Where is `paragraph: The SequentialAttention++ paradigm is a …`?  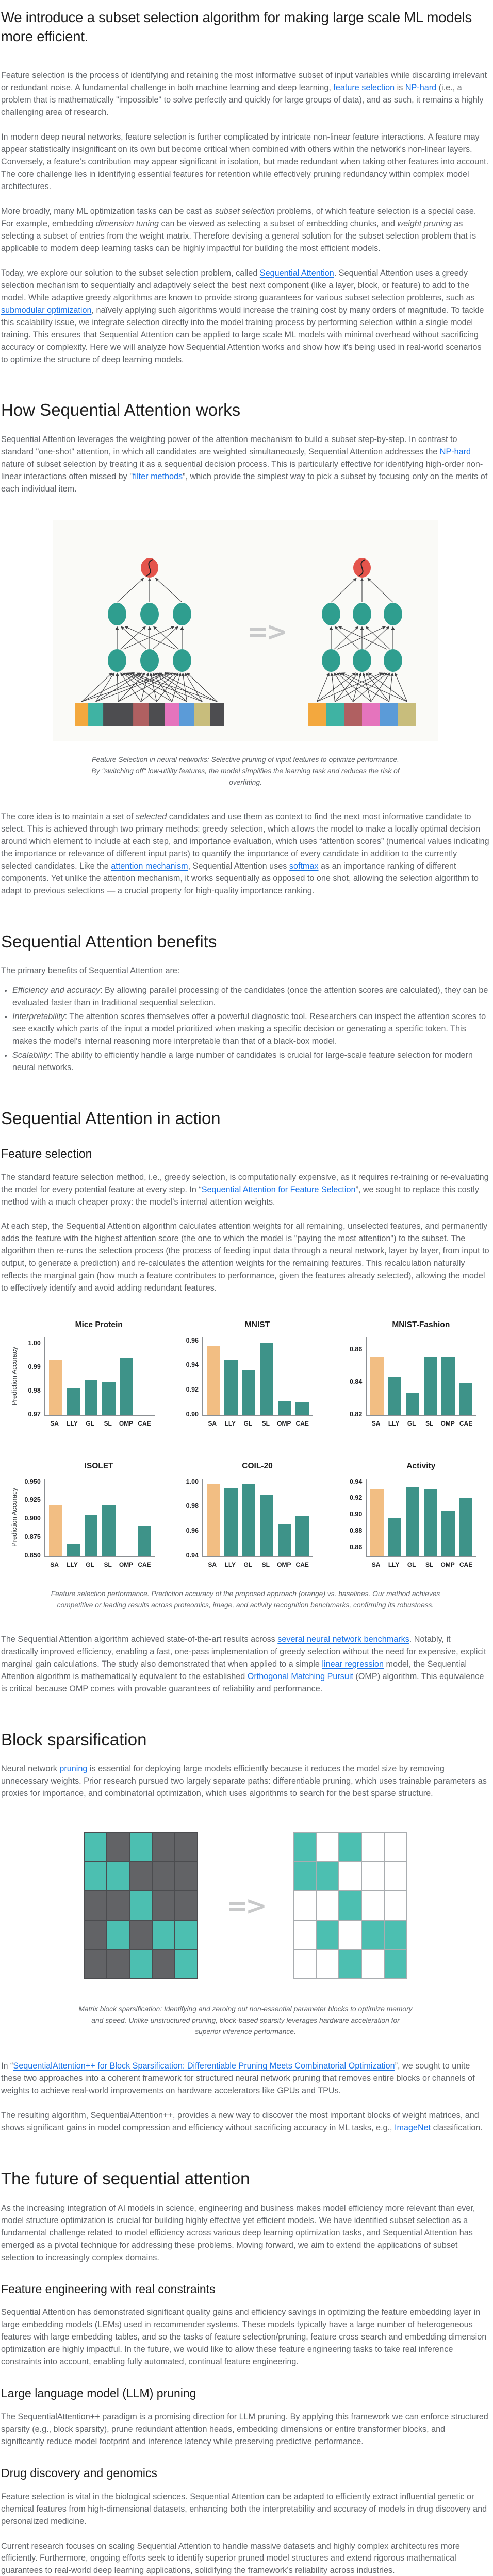
paragraph: The SequentialAttention++ paradigm is a … is located at coordinates (245, 2429).